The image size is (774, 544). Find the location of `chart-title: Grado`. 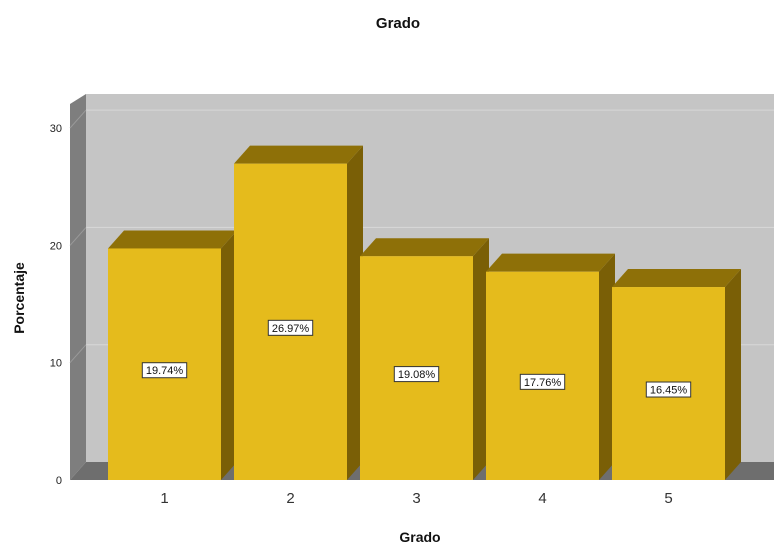

chart-title: Grado is located at coordinates (398, 23).